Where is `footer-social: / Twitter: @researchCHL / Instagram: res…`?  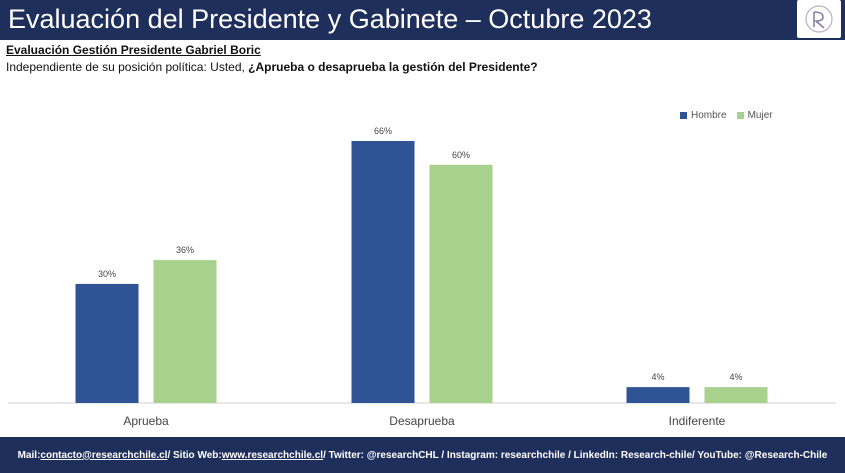
footer-social: / Twitter: @researchCHL / Instagram: res… is located at coordinates (575, 455).